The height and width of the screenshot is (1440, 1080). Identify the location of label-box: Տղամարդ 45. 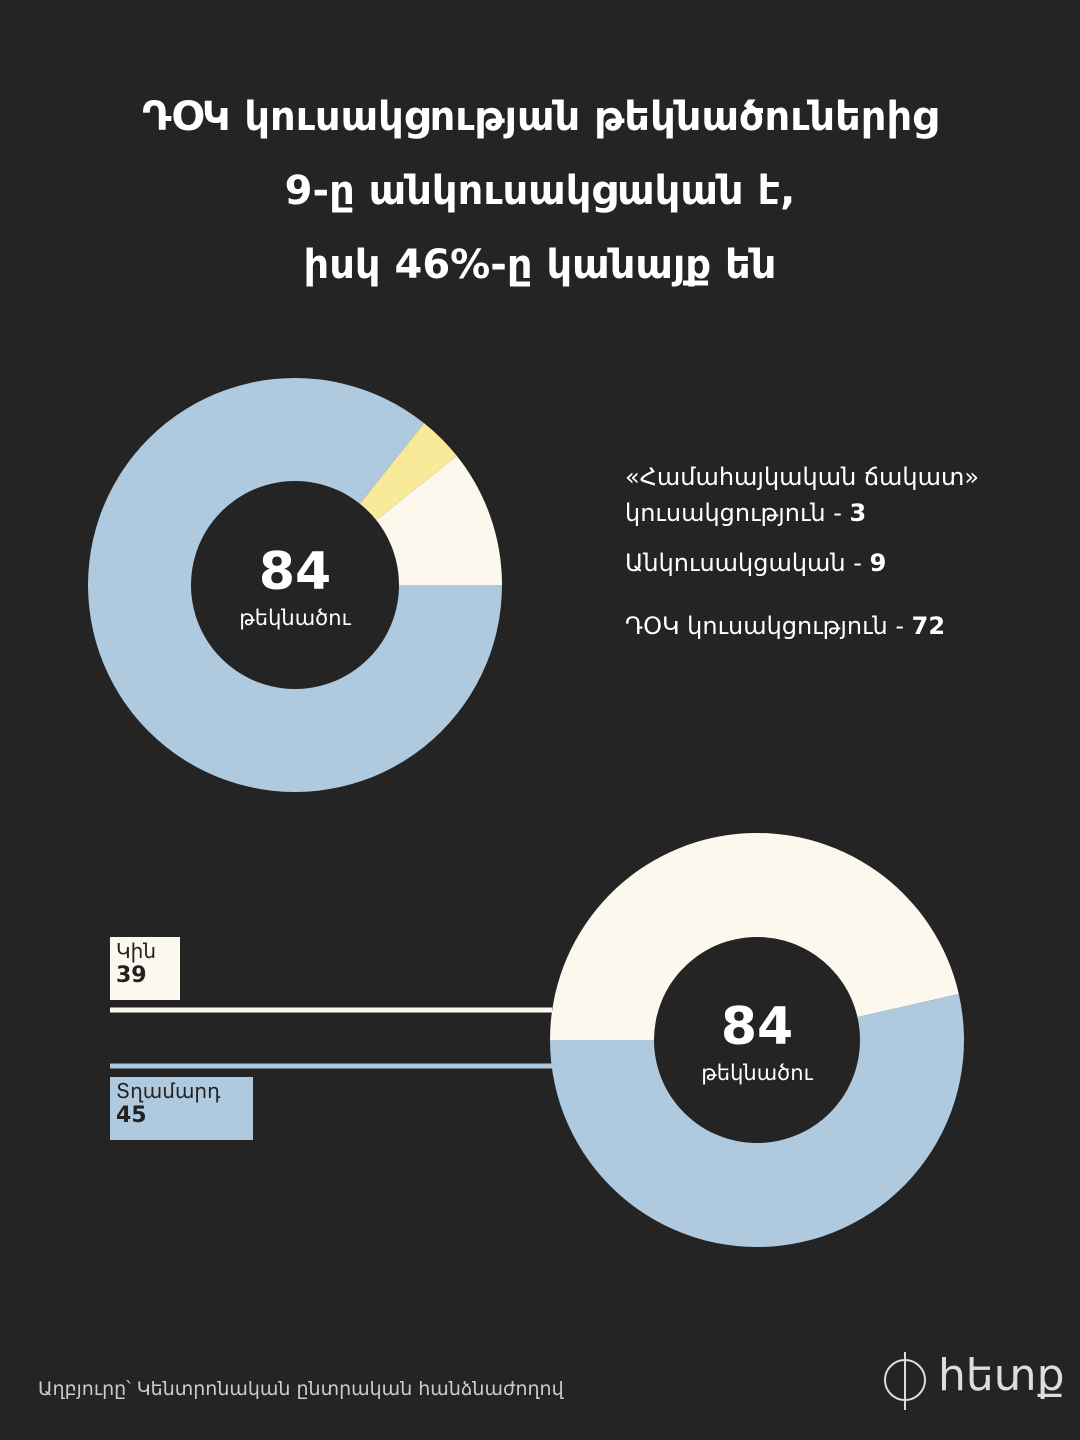
(181, 1108).